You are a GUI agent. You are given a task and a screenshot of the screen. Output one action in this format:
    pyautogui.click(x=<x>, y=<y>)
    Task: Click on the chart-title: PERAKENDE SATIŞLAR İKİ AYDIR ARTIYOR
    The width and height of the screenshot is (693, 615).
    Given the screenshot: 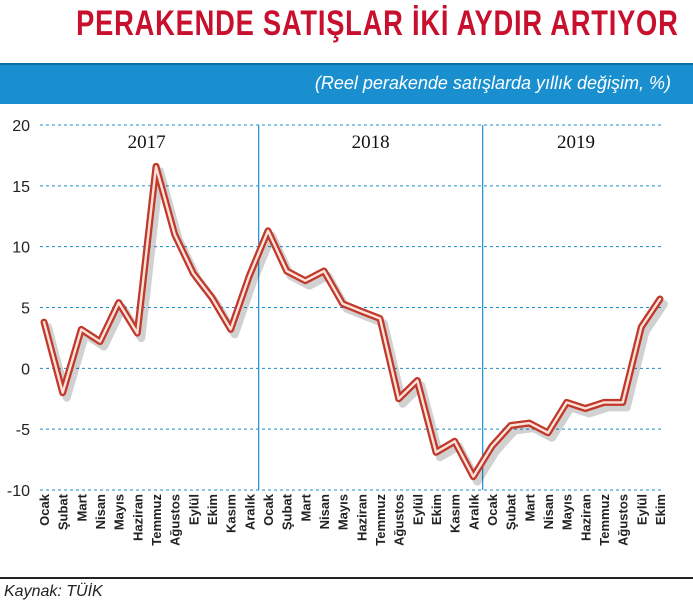 What is the action you would take?
    pyautogui.click(x=377, y=23)
    